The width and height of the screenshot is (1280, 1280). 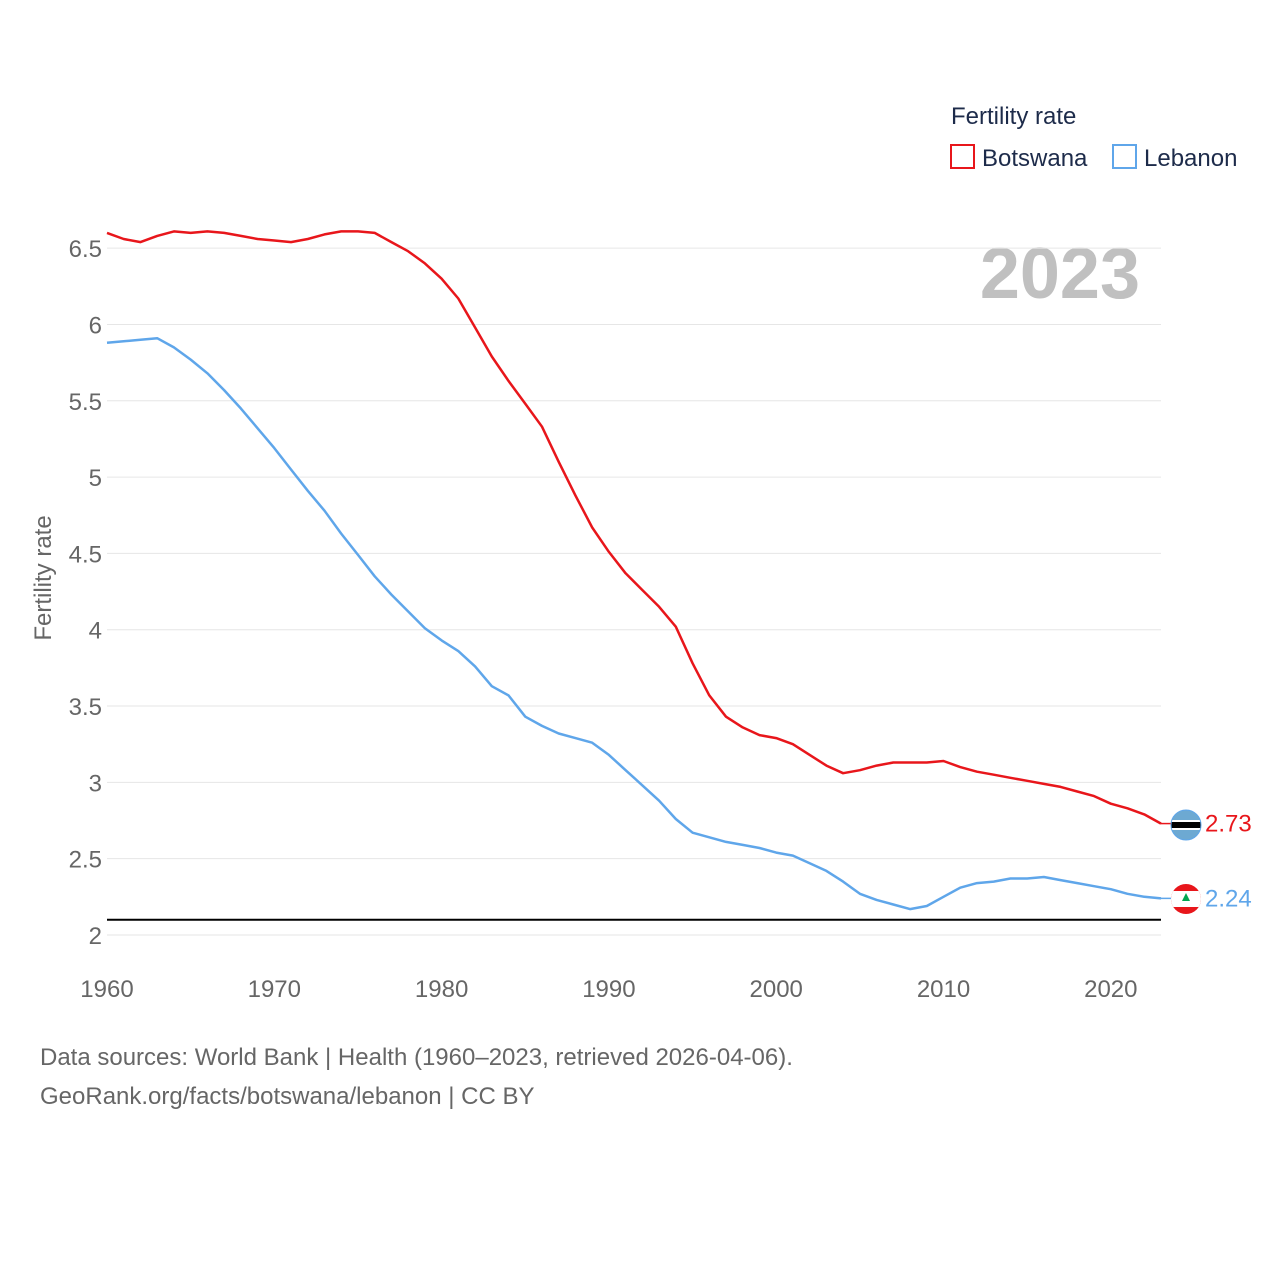 I want to click on legend-label-botswana: Botswana, so click(x=1035, y=158).